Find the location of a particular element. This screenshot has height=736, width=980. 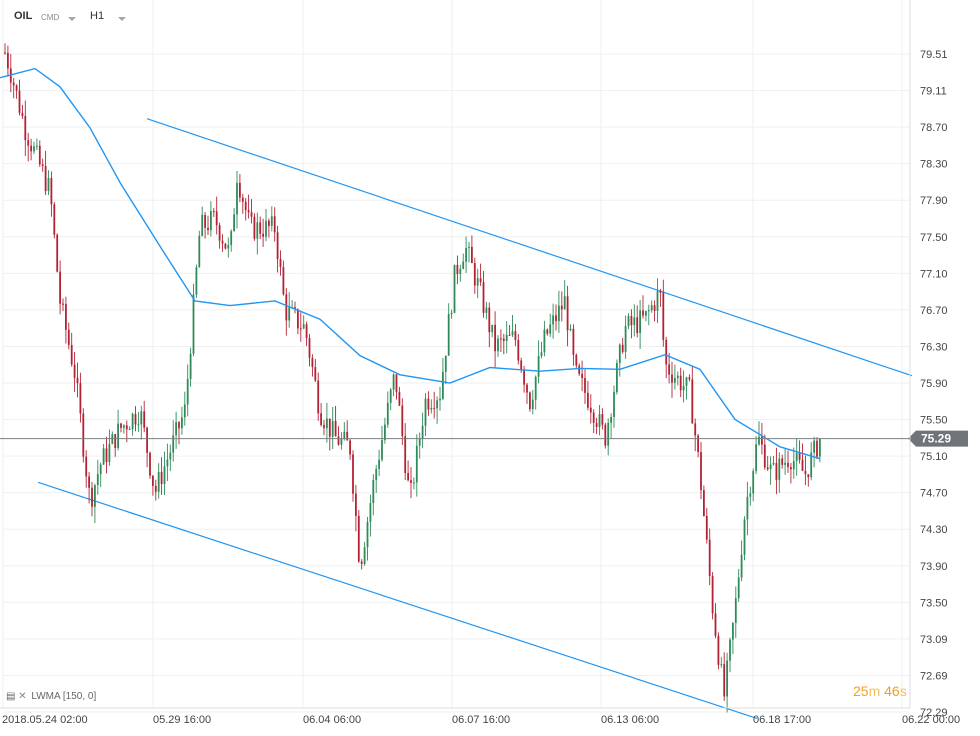

timeframe-label: H1 is located at coordinates (97, 16).